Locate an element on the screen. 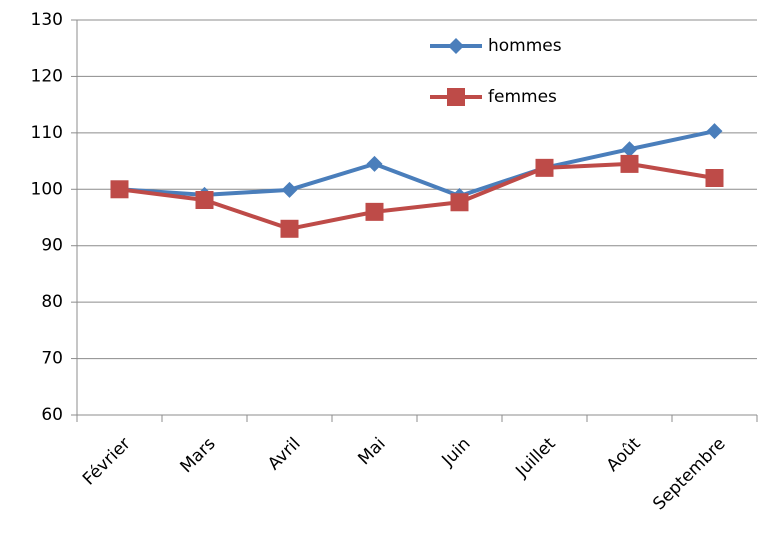 The image size is (758, 541). x-tick-label: Avril is located at coordinates (284, 454).